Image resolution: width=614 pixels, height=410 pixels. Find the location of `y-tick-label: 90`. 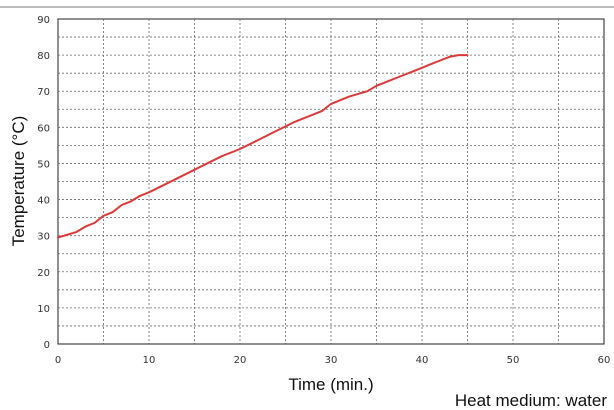

y-tick-label: 90 is located at coordinates (43, 20).